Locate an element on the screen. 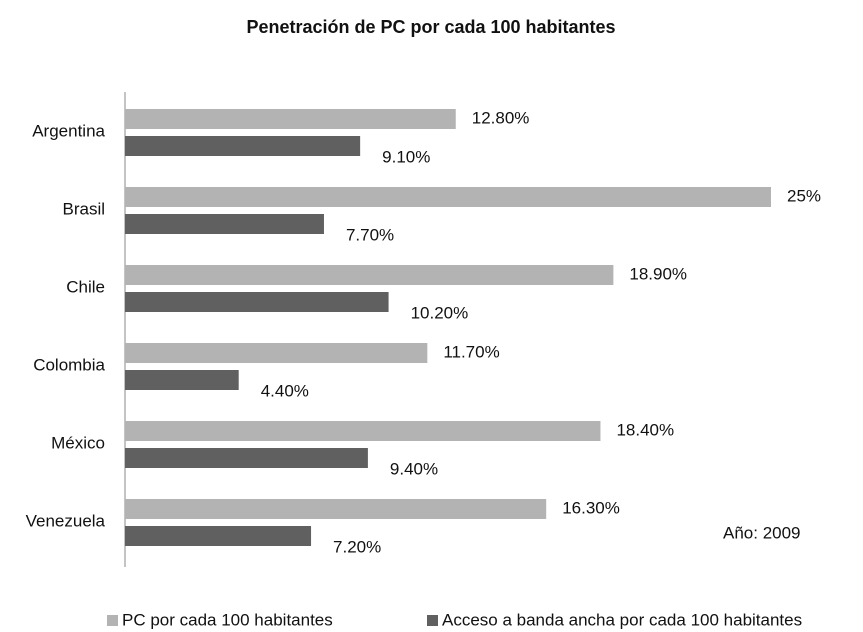 This screenshot has width=863, height=632. data-label: 9.10% is located at coordinates (406, 156).